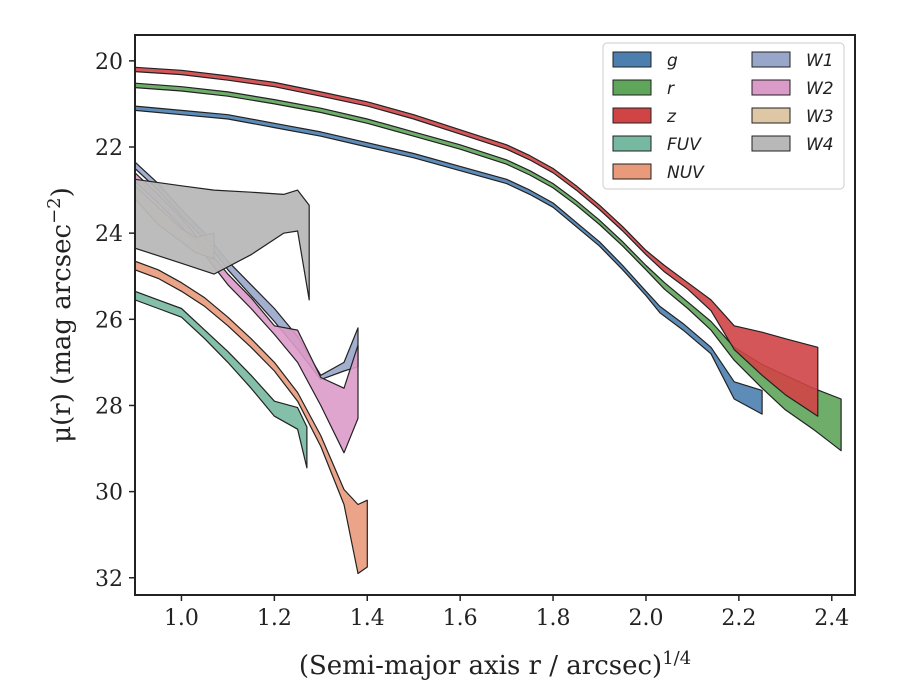  What do you see at coordinates (62, 333) in the screenshot?
I see `y-axis-label-main: μ(r) (mag arcsec` at bounding box center [62, 333].